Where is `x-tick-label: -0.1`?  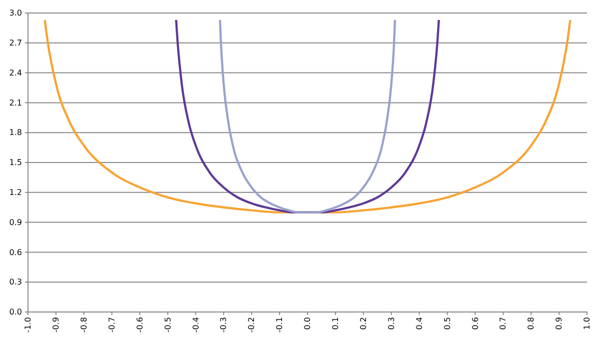 x-tick-label: -0.1 is located at coordinates (279, 325).